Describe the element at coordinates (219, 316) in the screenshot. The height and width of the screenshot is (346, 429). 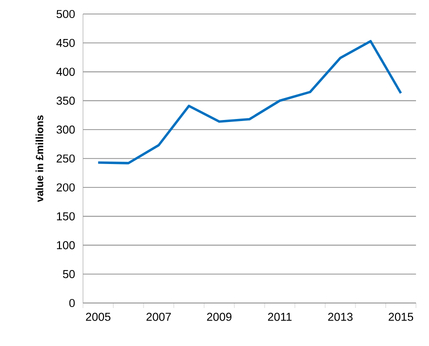
I see `x-tick-label: 2009` at that location.